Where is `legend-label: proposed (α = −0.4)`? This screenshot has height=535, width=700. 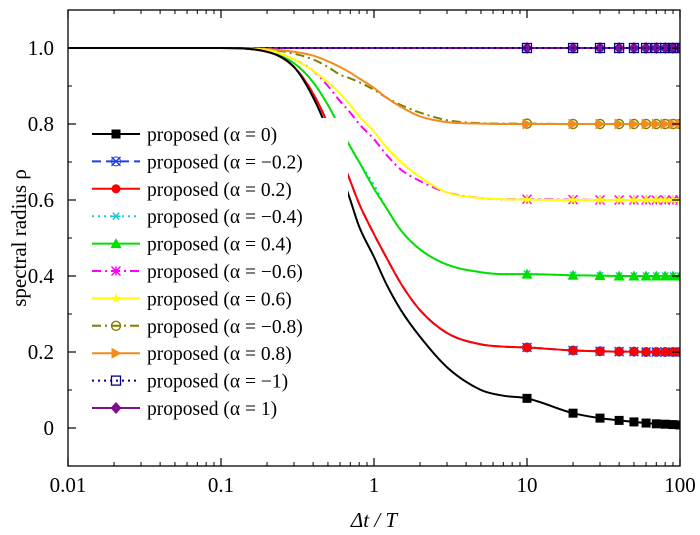 legend-label: proposed (α = −0.4) is located at coordinates (225, 217).